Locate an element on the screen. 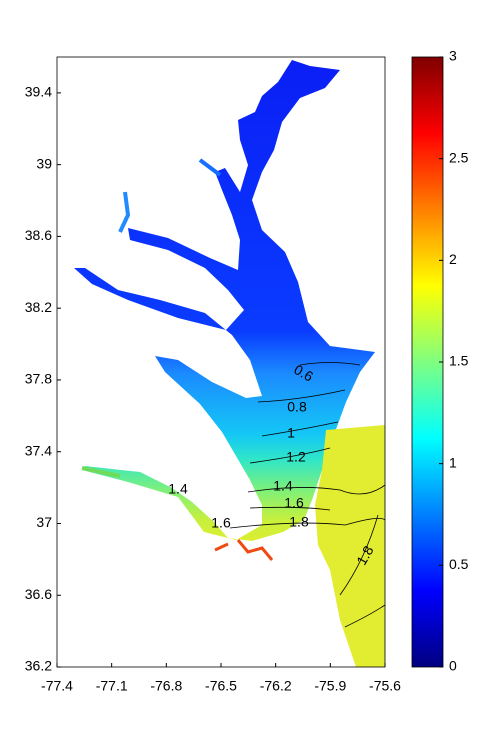 This screenshot has height=755, width=500. y-tick-label: 38.2 is located at coordinates (38, 307).